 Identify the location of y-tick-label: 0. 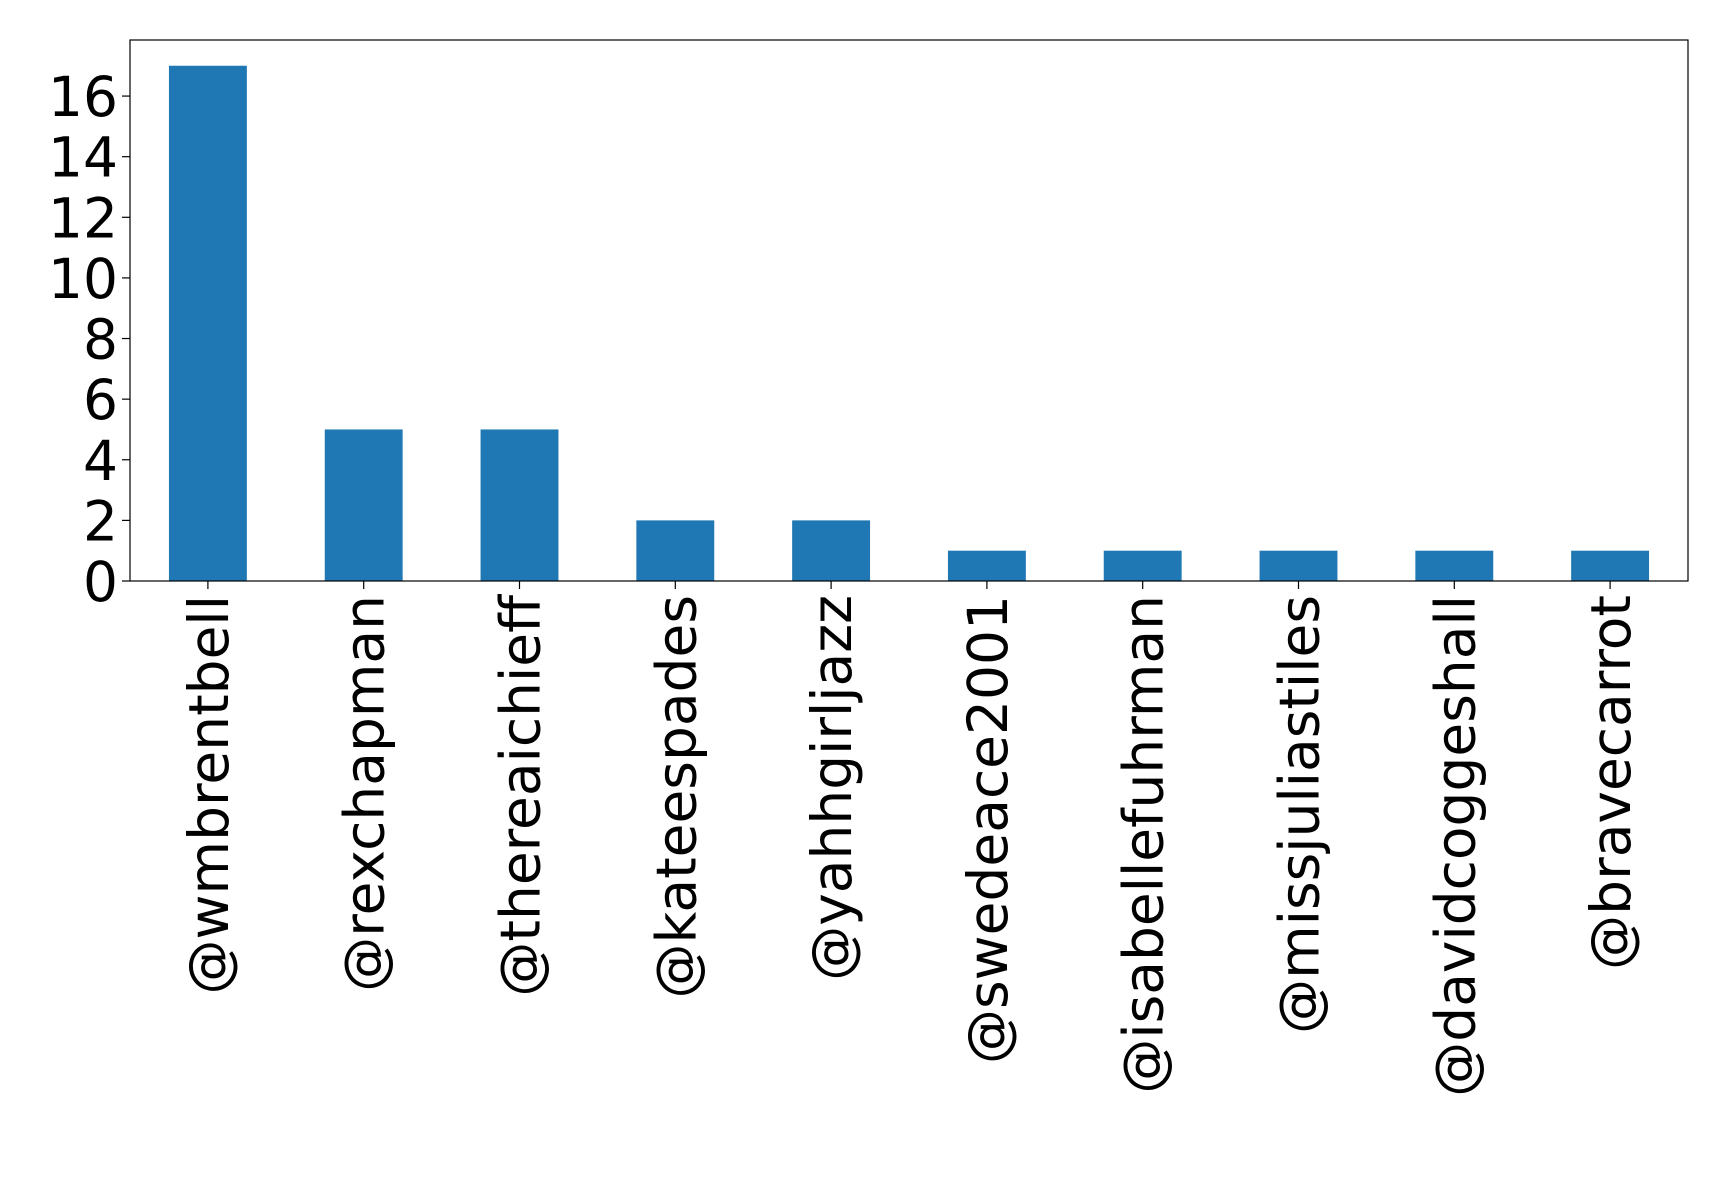
(100, 582).